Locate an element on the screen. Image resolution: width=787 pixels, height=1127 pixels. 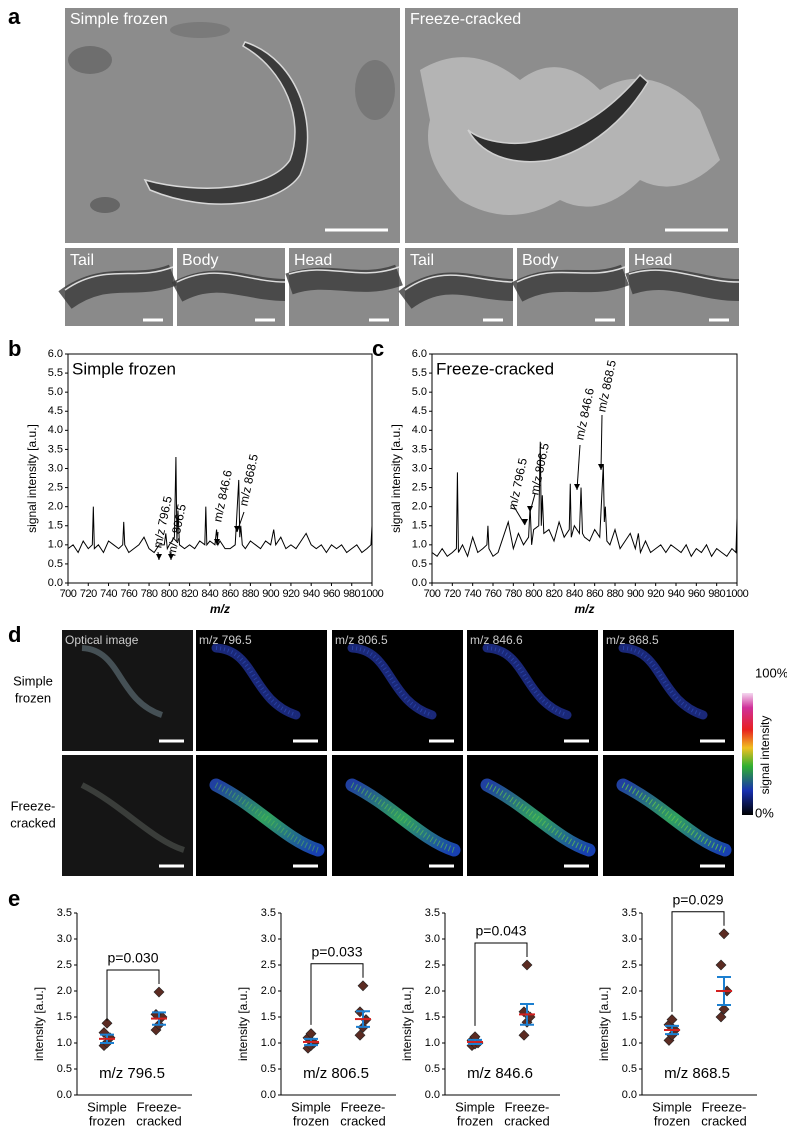
x-tick-label: 700 is located at coordinates (432, 594).